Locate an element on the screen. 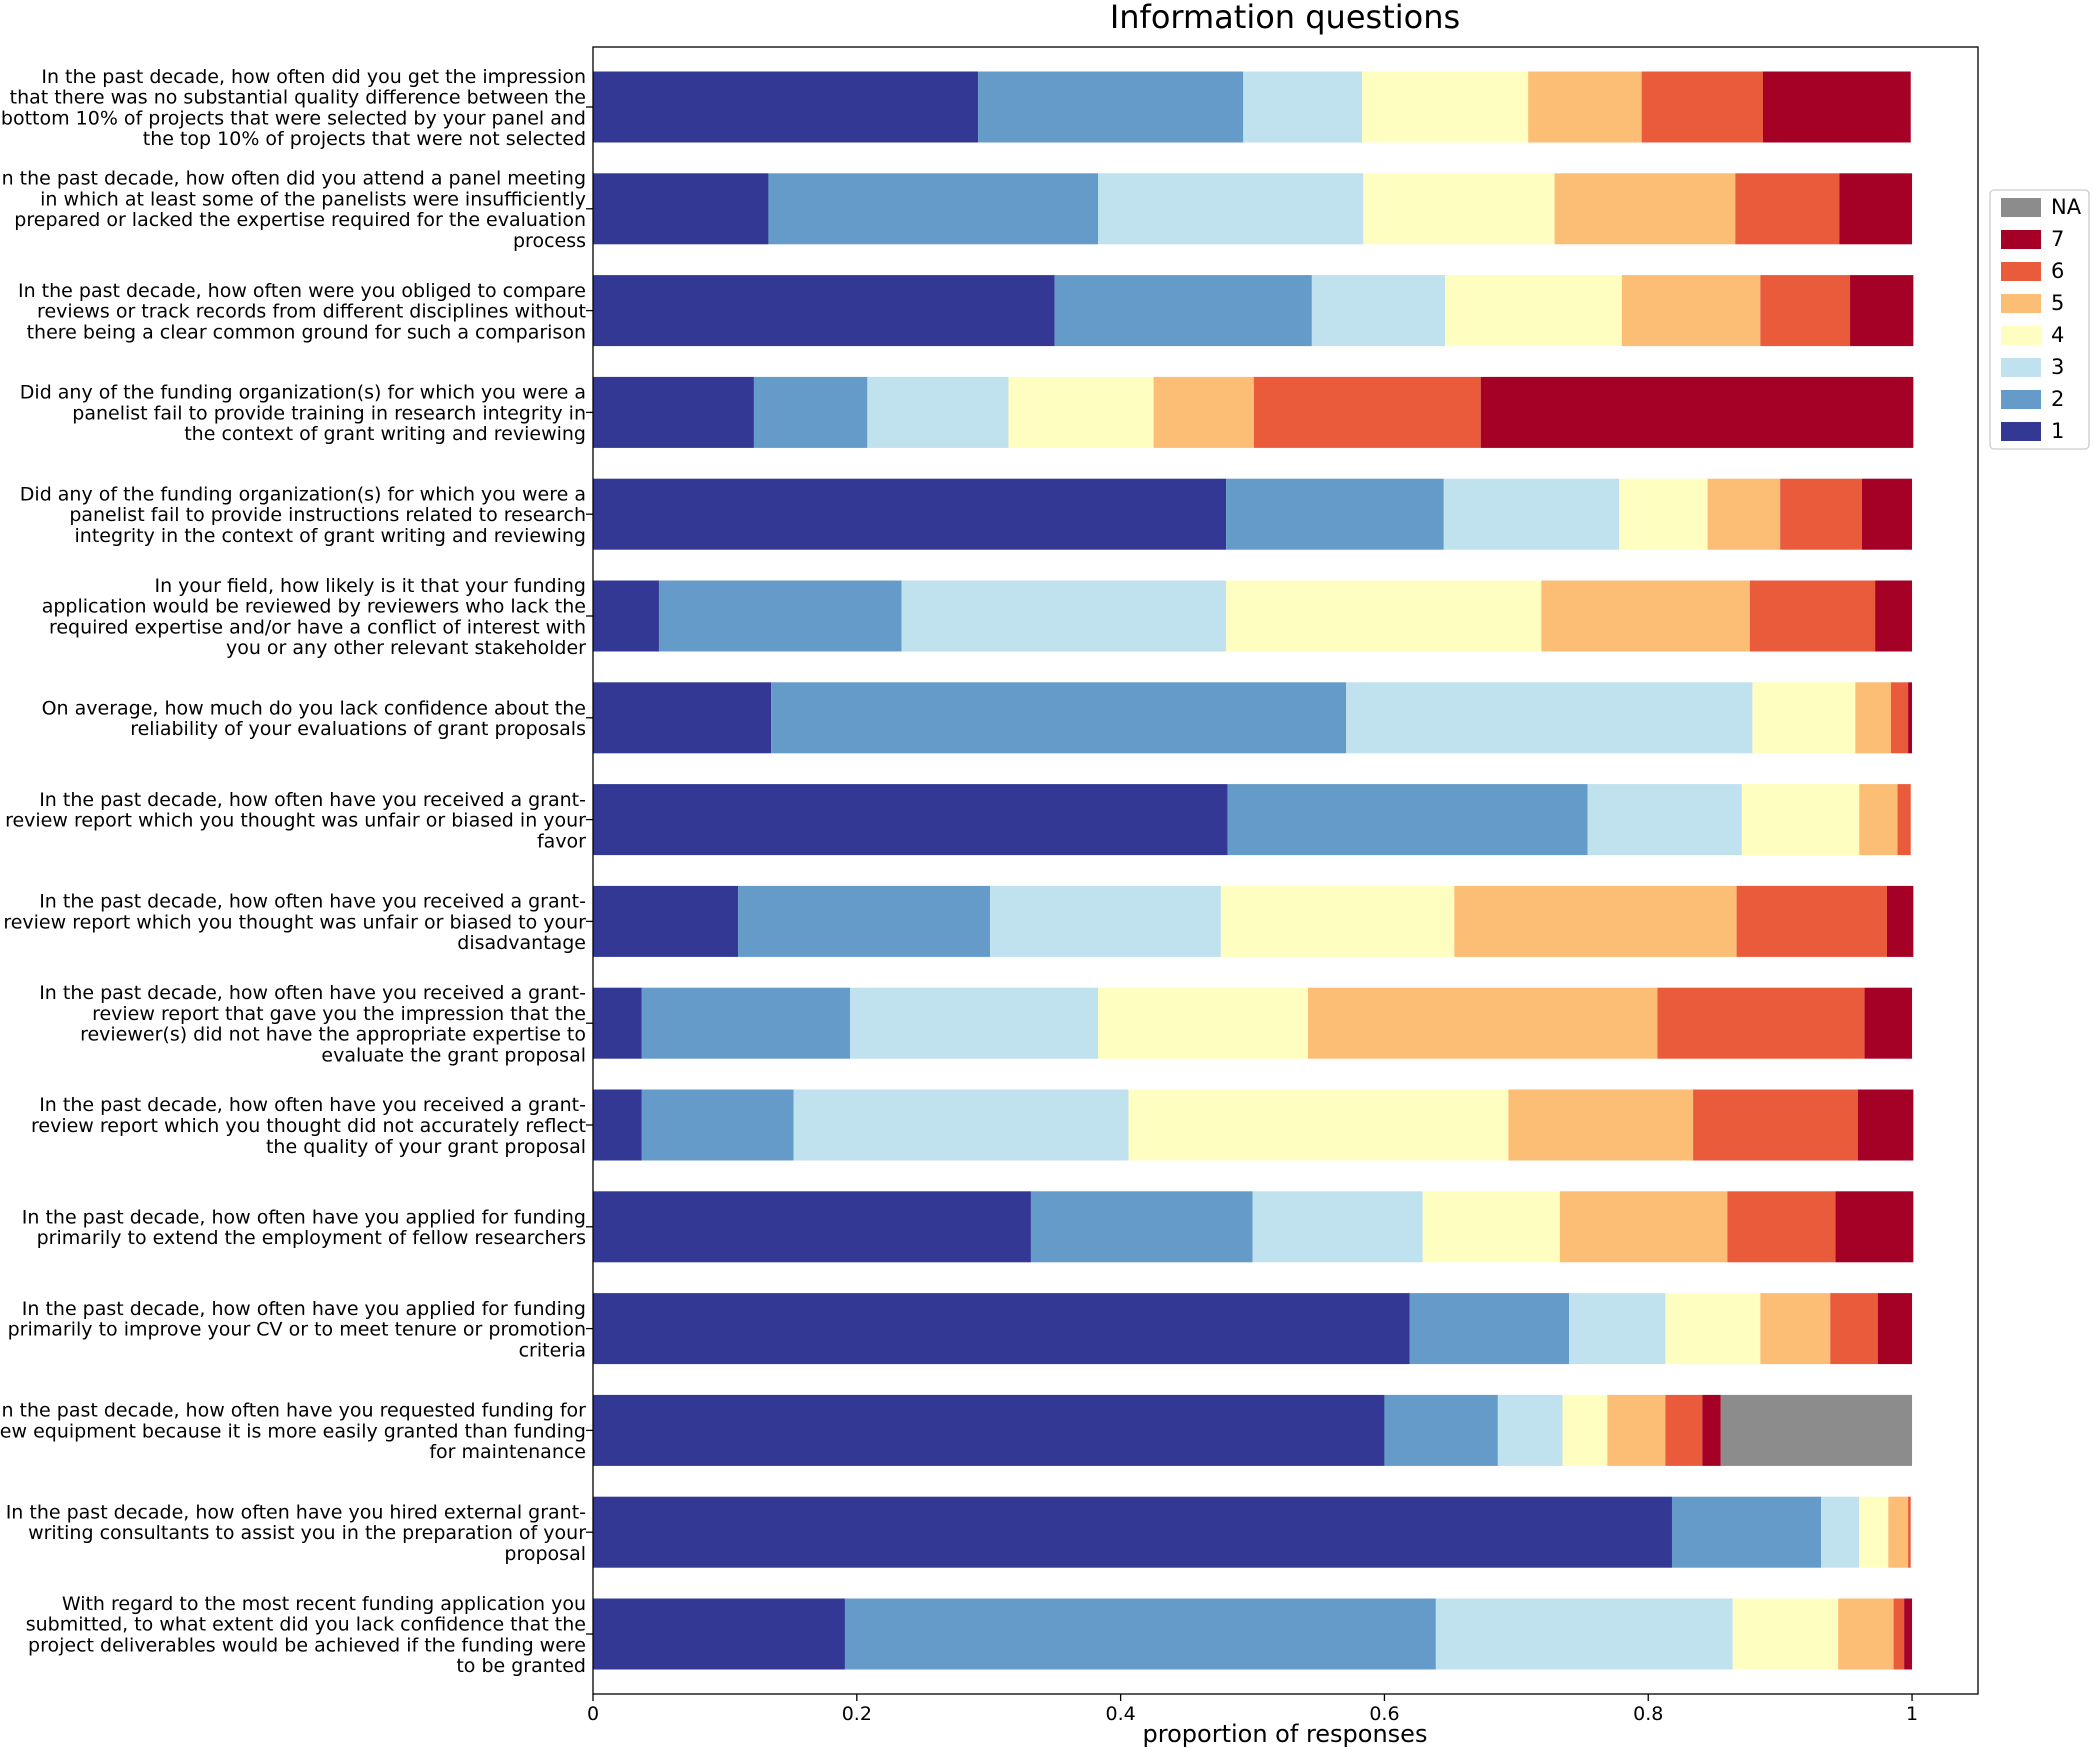 This screenshot has width=2100, height=1752. legend-label: 5 is located at coordinates (2057, 303).